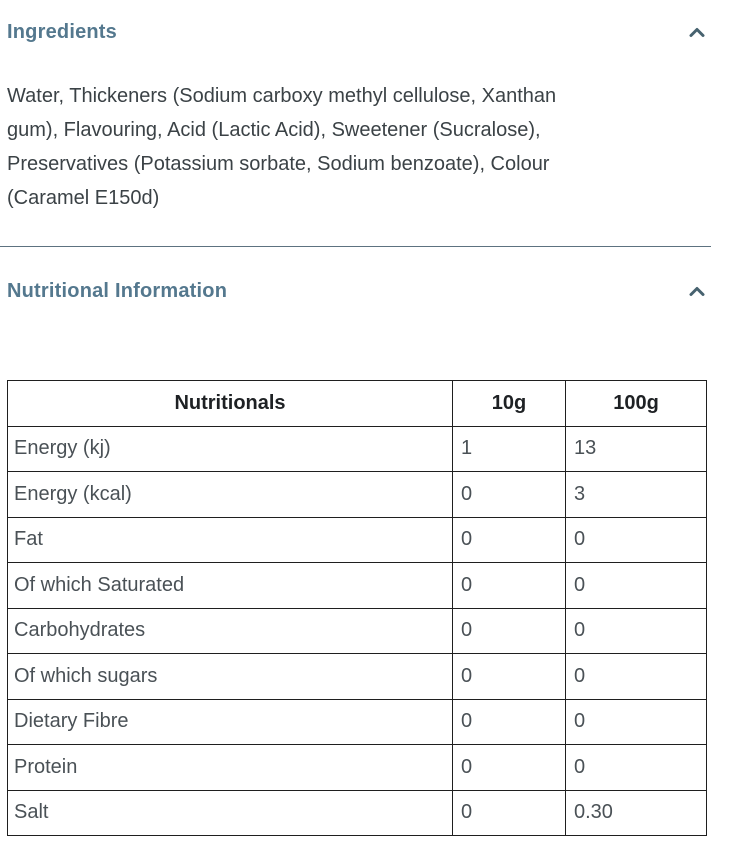 Image resolution: width=731 pixels, height=854 pixels. What do you see at coordinates (636, 812) in the screenshot?
I see `nutrient-value: 0.30` at bounding box center [636, 812].